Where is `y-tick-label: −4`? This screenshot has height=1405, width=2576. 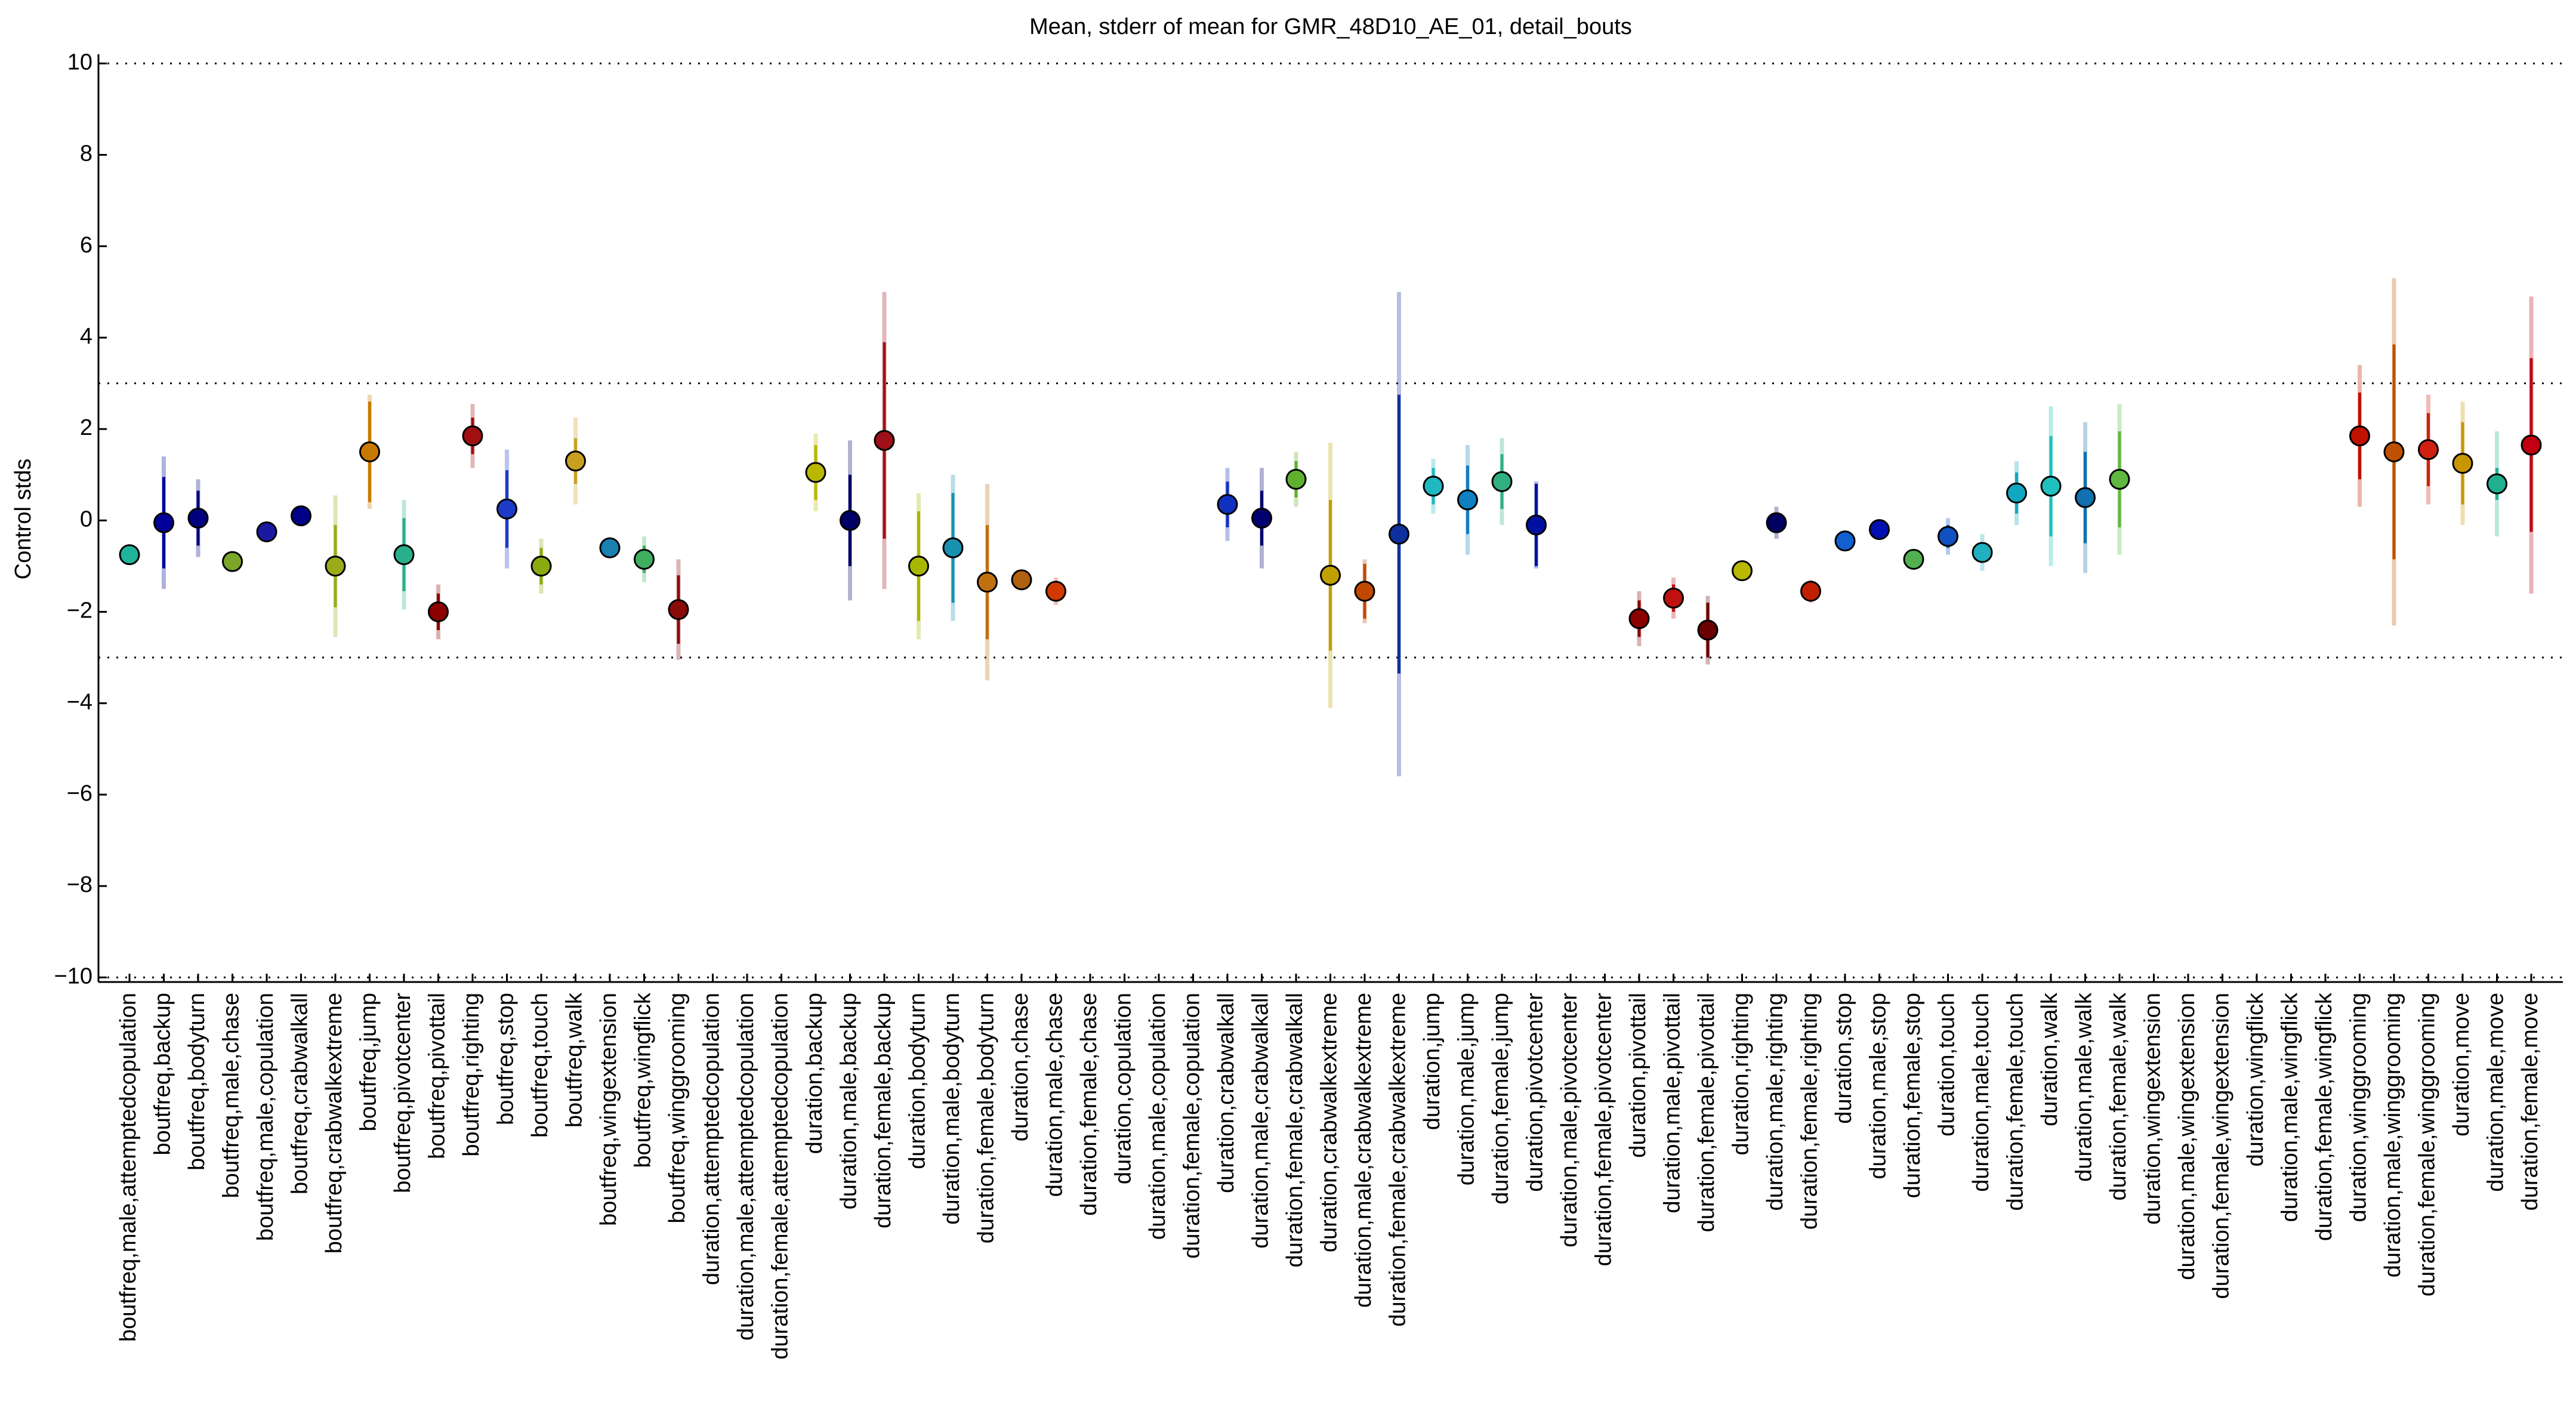
y-tick-label: −4 is located at coordinates (80, 702).